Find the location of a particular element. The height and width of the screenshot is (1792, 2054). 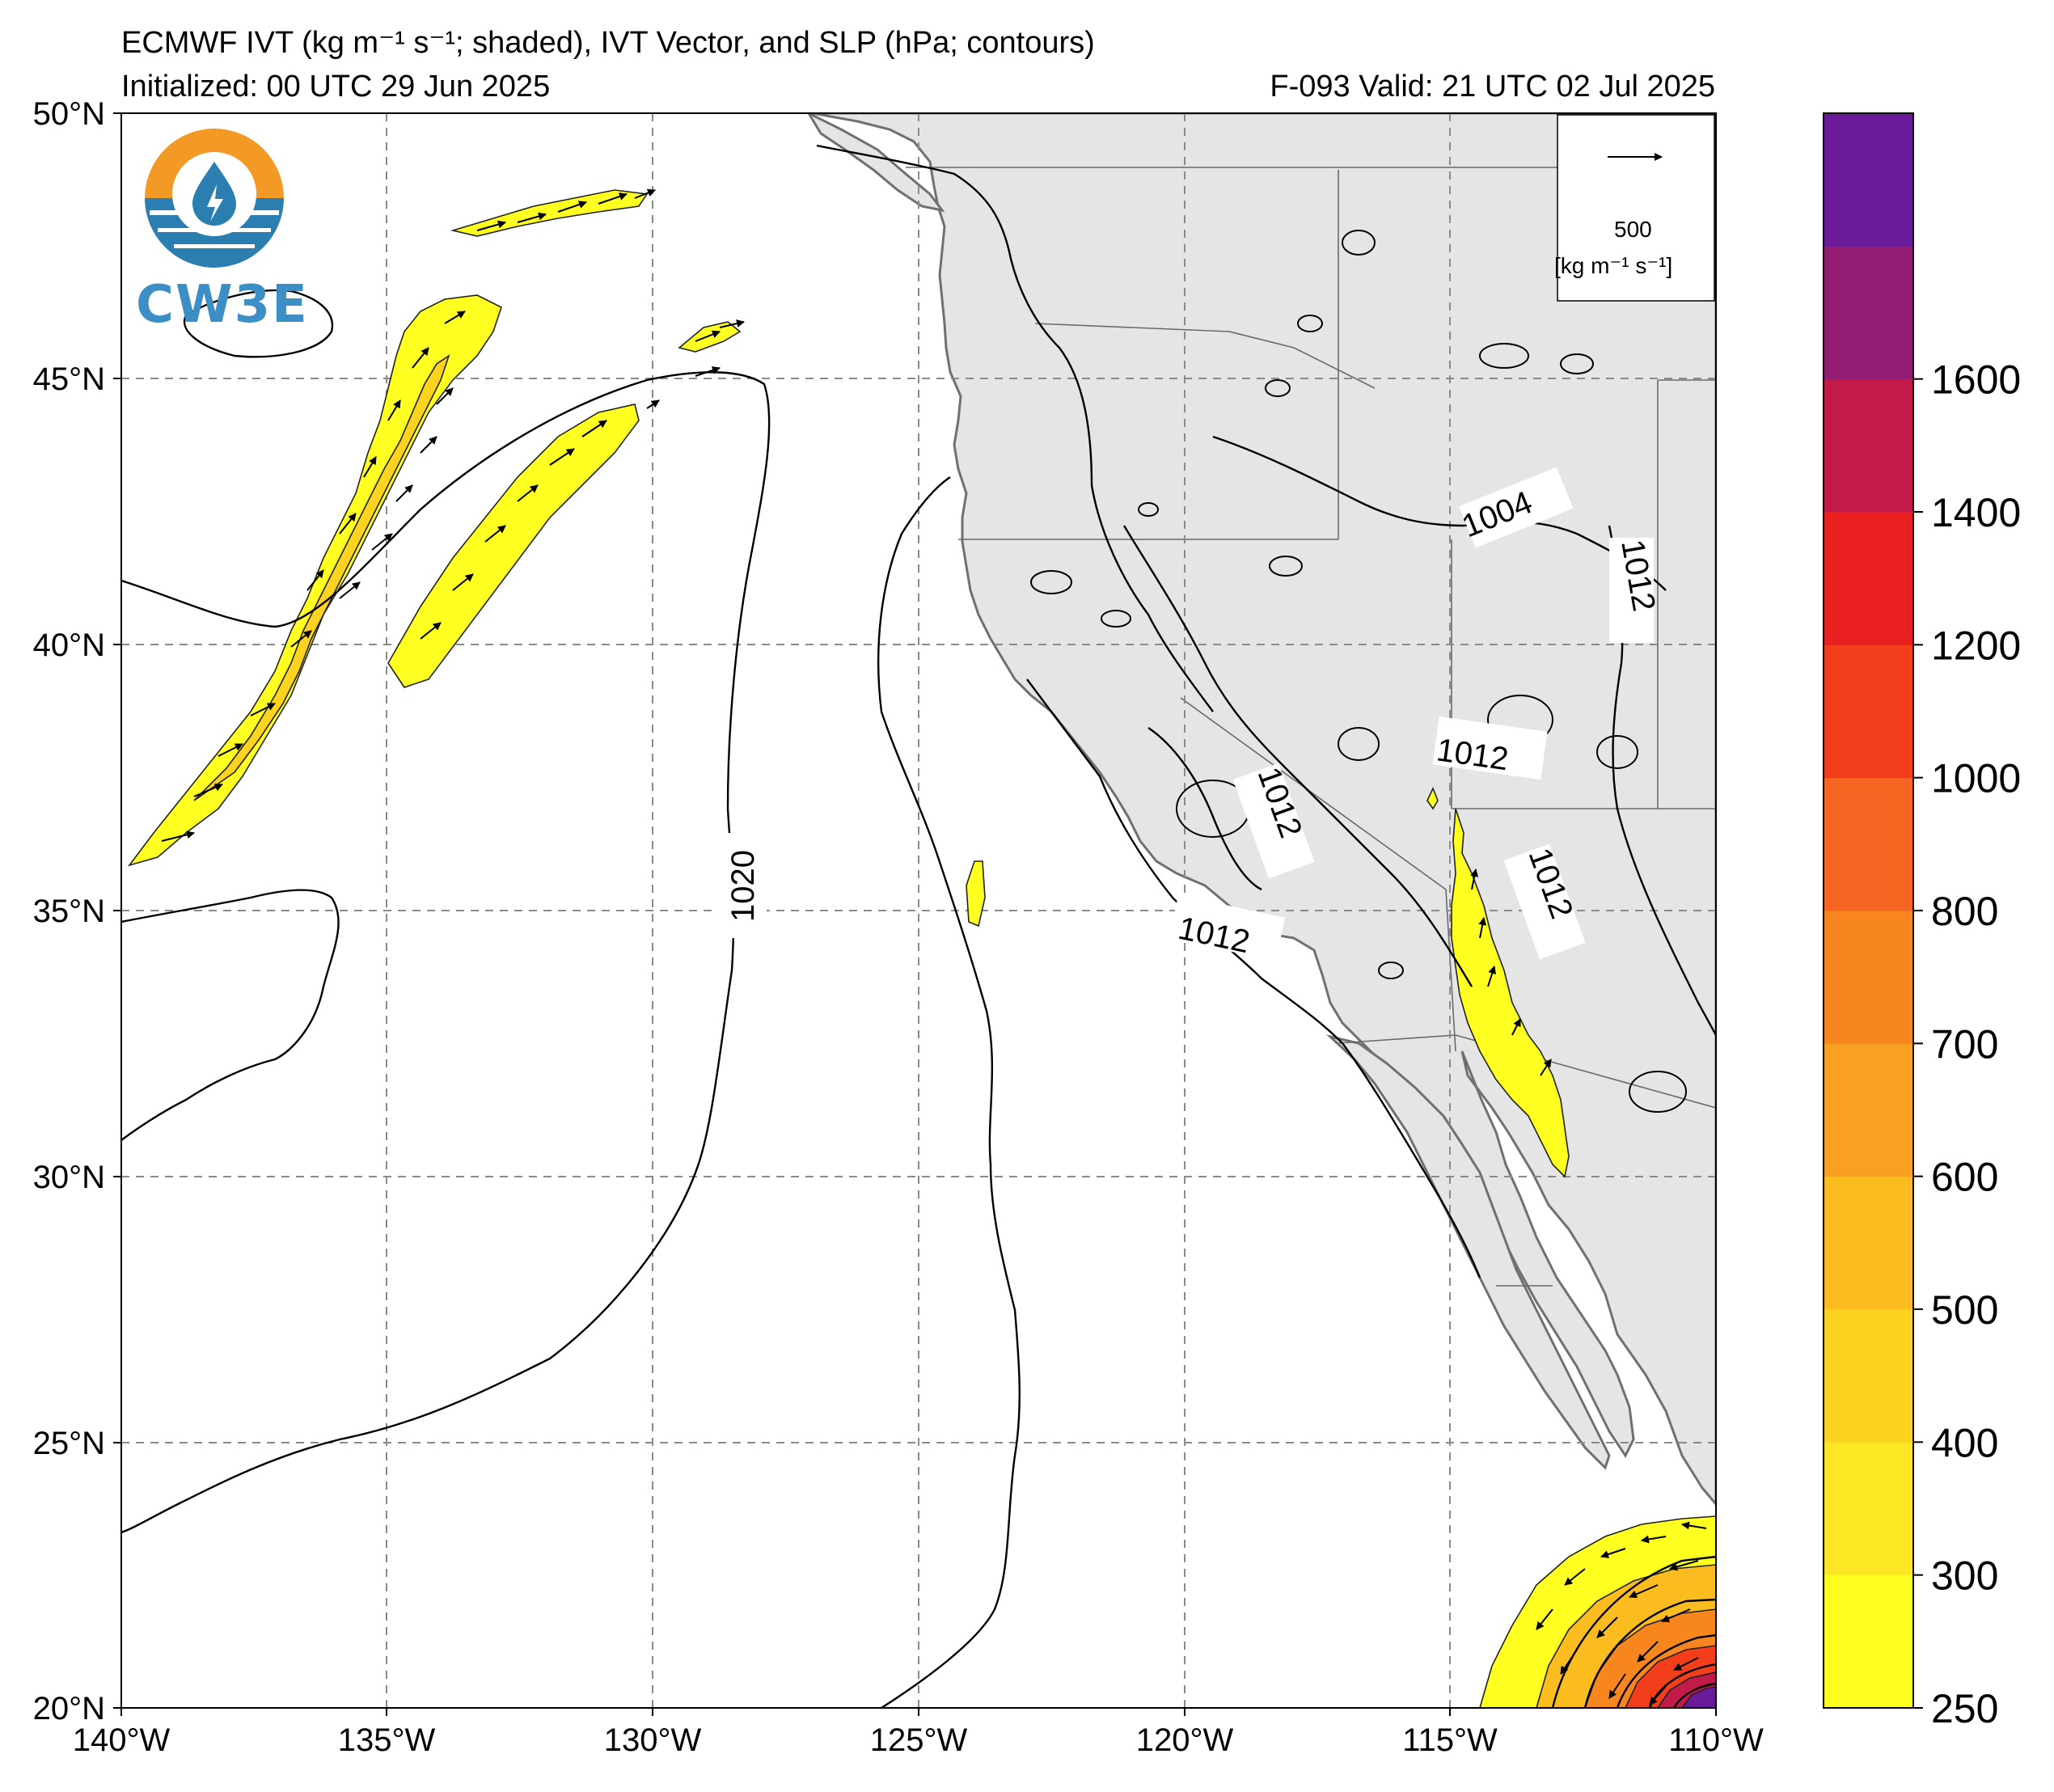

ivt-streak-small is located at coordinates (710, 337).